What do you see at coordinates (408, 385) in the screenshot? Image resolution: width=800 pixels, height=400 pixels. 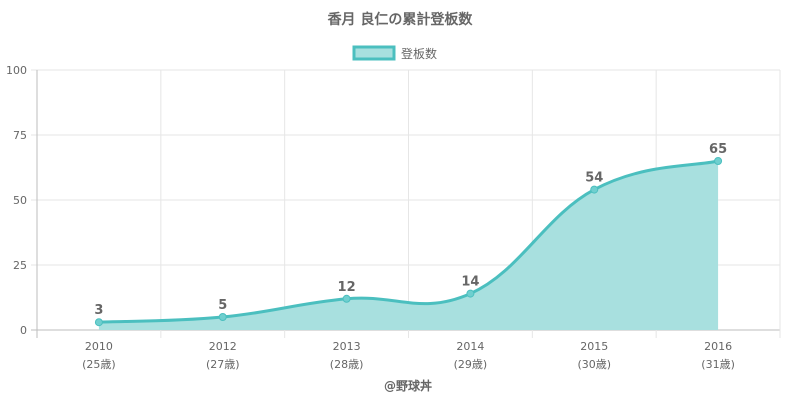 I see `credit-text: @野球丼` at bounding box center [408, 385].